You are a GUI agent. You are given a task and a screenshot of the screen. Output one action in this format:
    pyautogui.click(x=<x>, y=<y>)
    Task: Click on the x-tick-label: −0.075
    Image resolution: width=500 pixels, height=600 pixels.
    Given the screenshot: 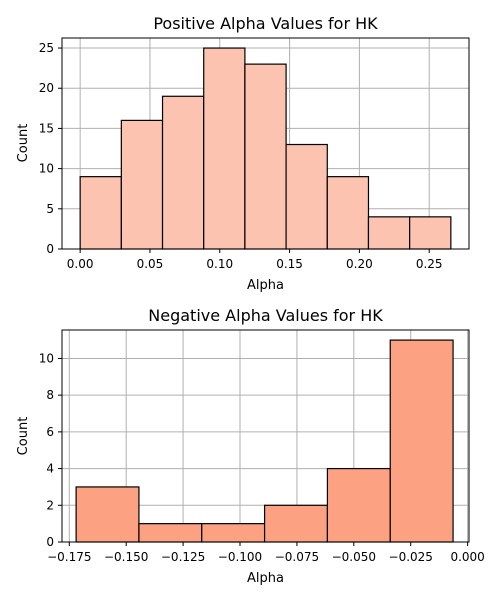 What is the action you would take?
    pyautogui.click(x=297, y=557)
    